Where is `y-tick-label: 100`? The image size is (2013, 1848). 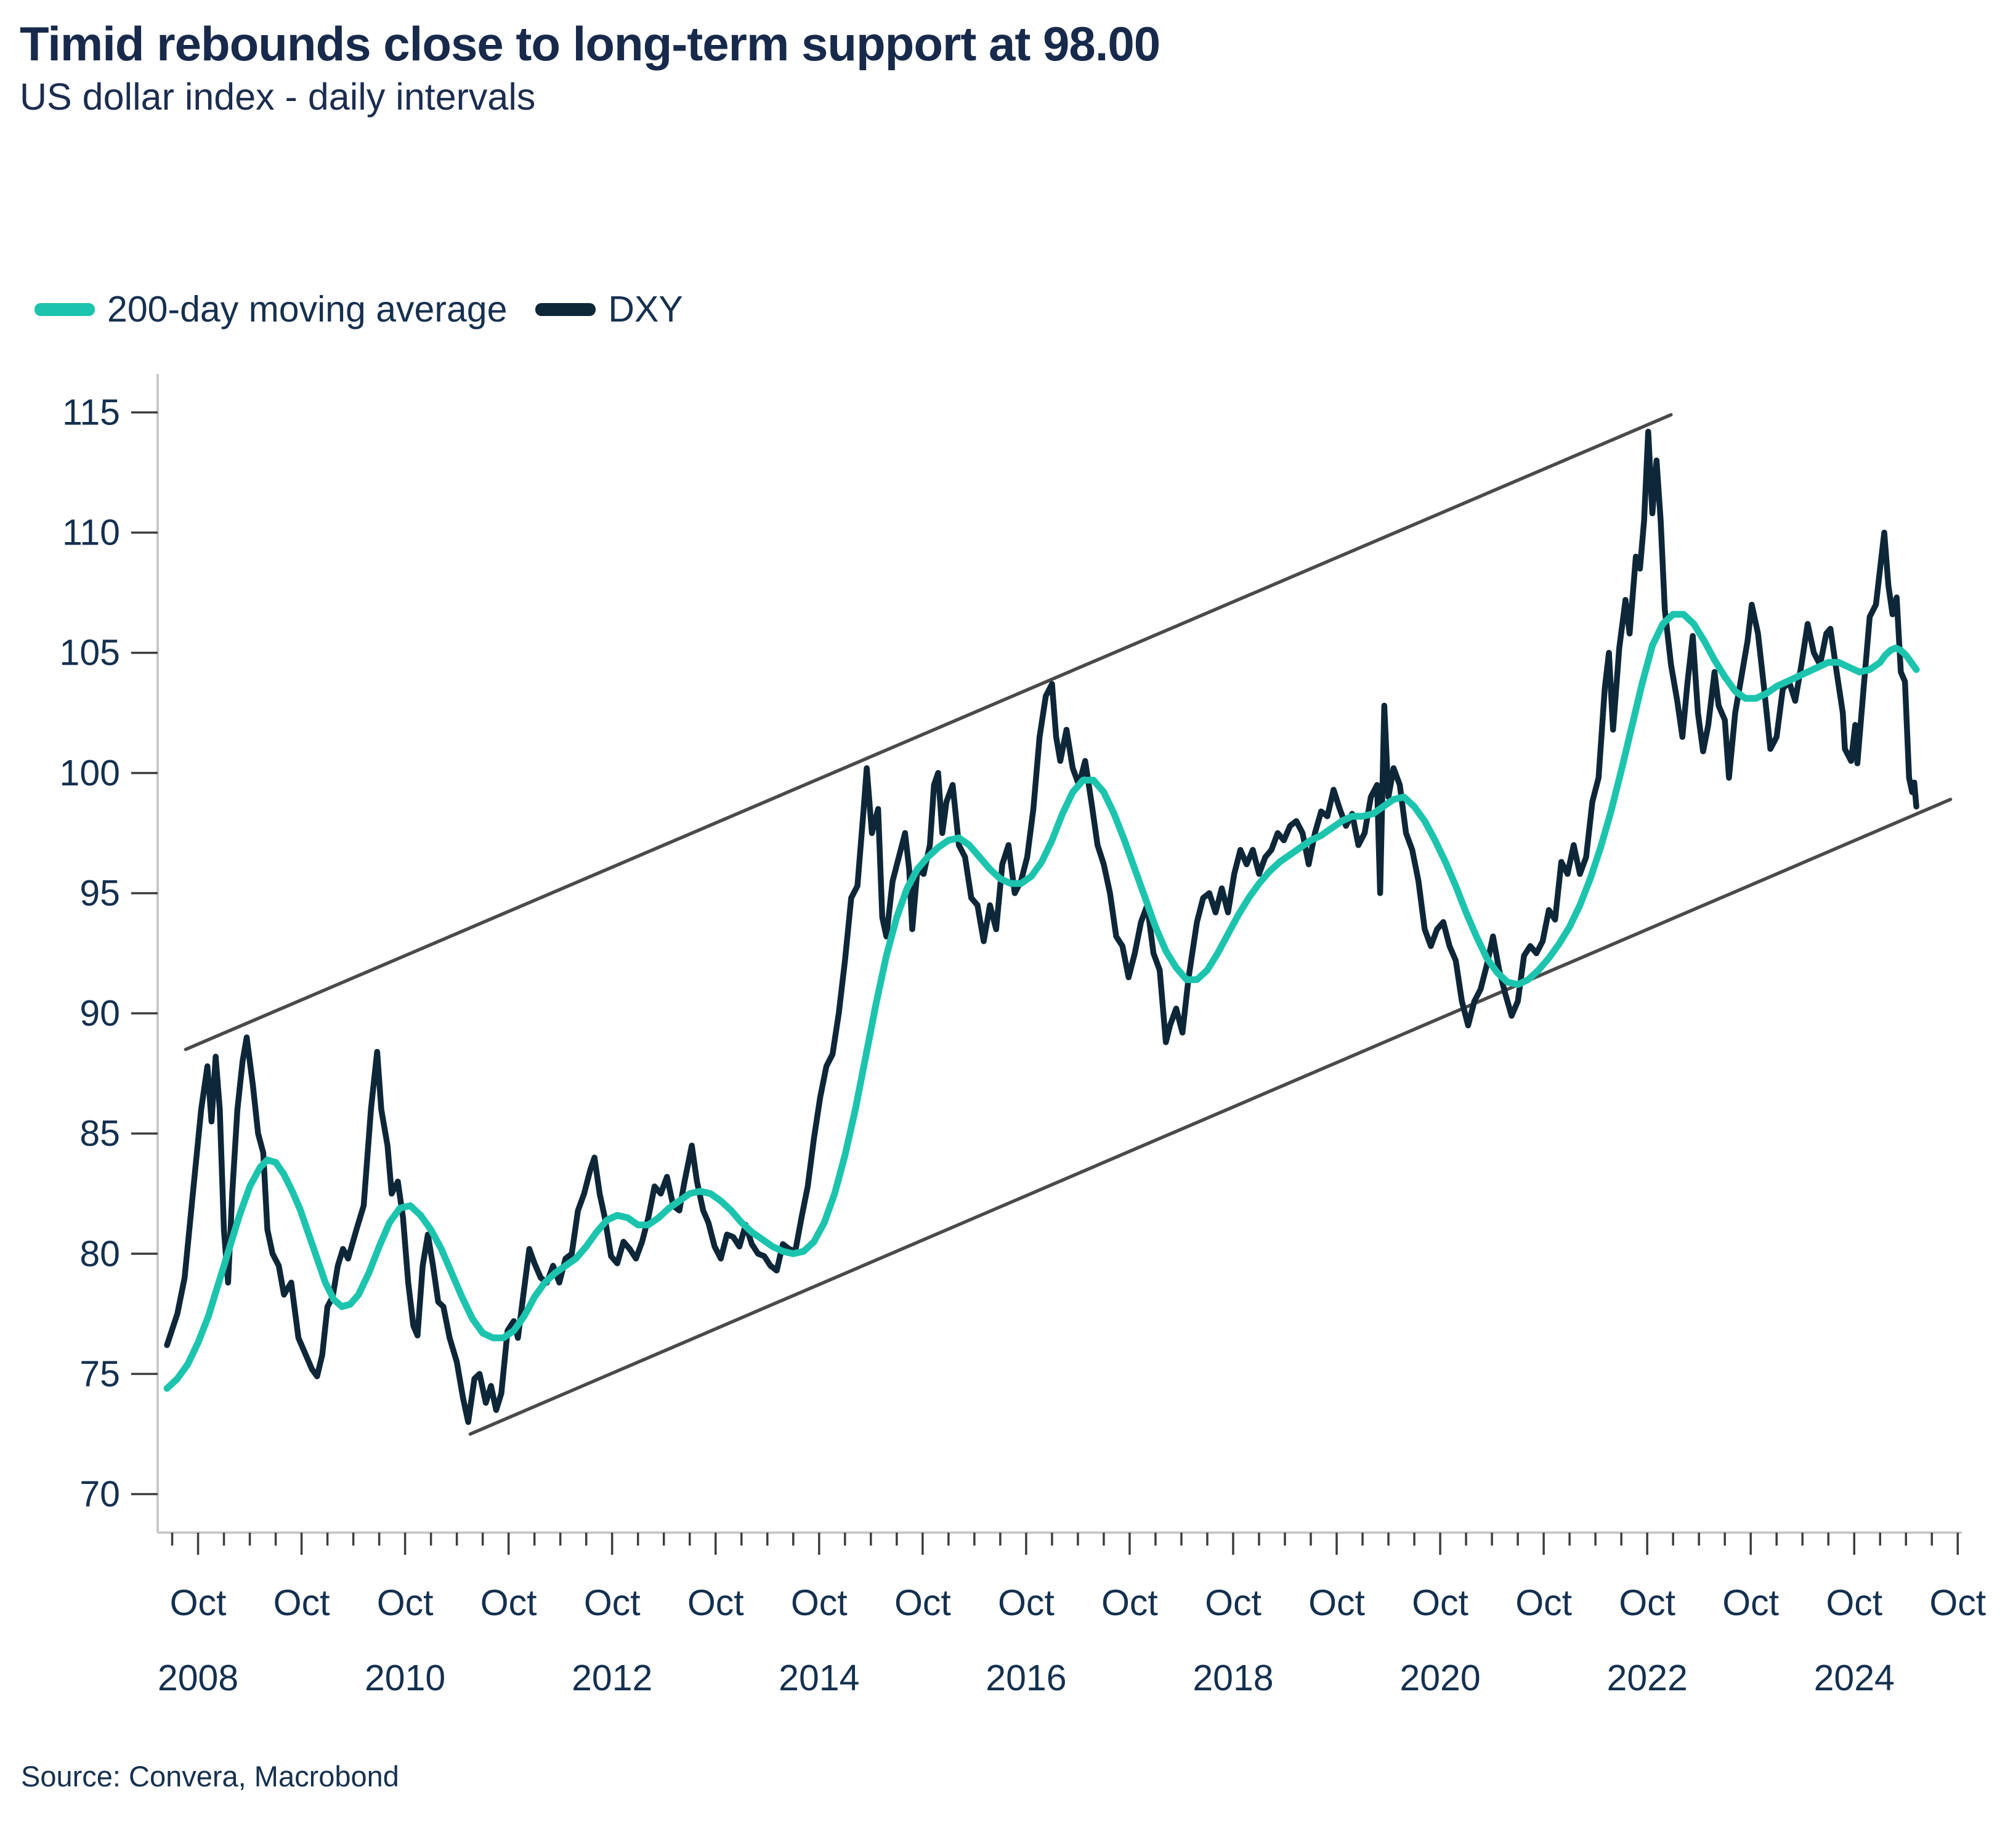 y-tick-label: 100 is located at coordinates (90, 773).